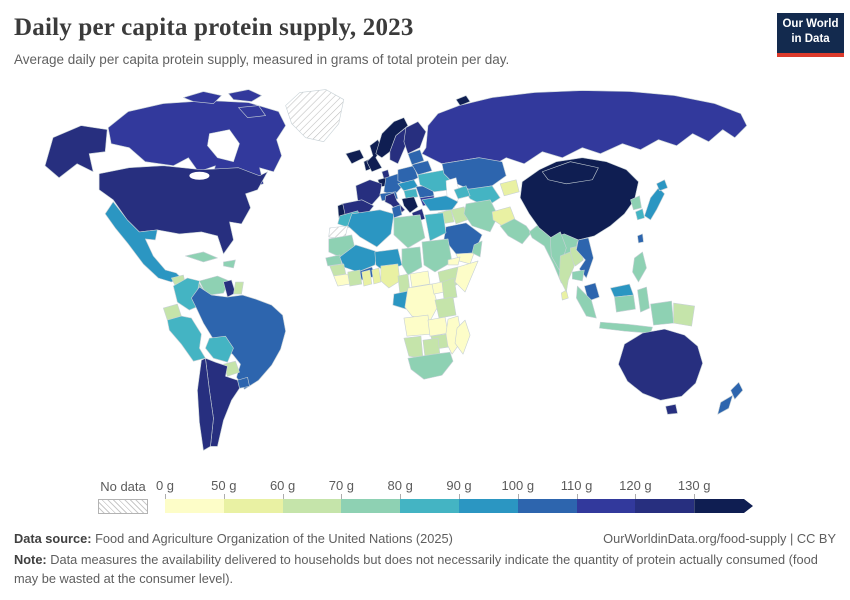 Image resolution: width=850 pixels, height=600 pixels. I want to click on country-egypt, so click(435, 227).